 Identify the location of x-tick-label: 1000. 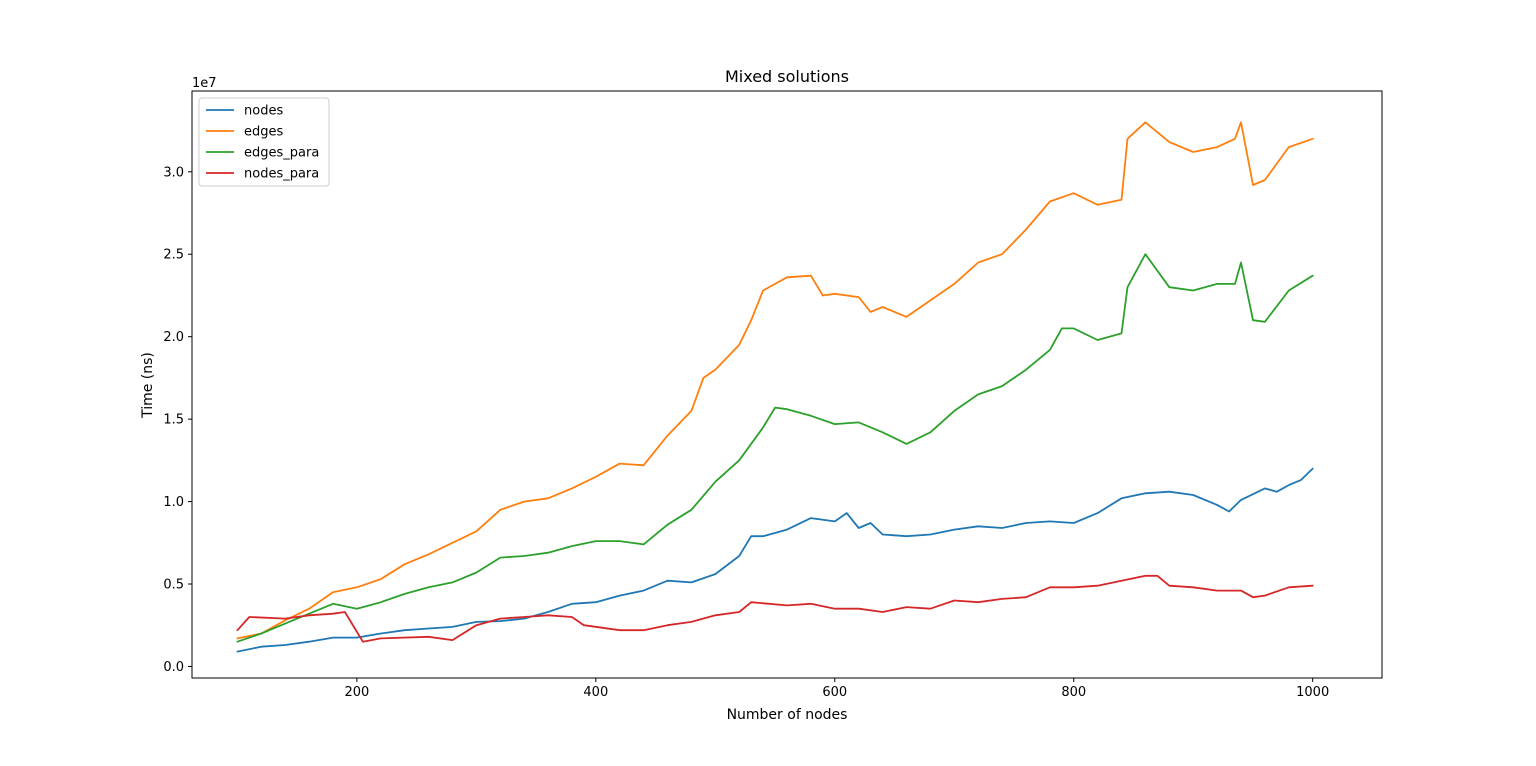
(1312, 692).